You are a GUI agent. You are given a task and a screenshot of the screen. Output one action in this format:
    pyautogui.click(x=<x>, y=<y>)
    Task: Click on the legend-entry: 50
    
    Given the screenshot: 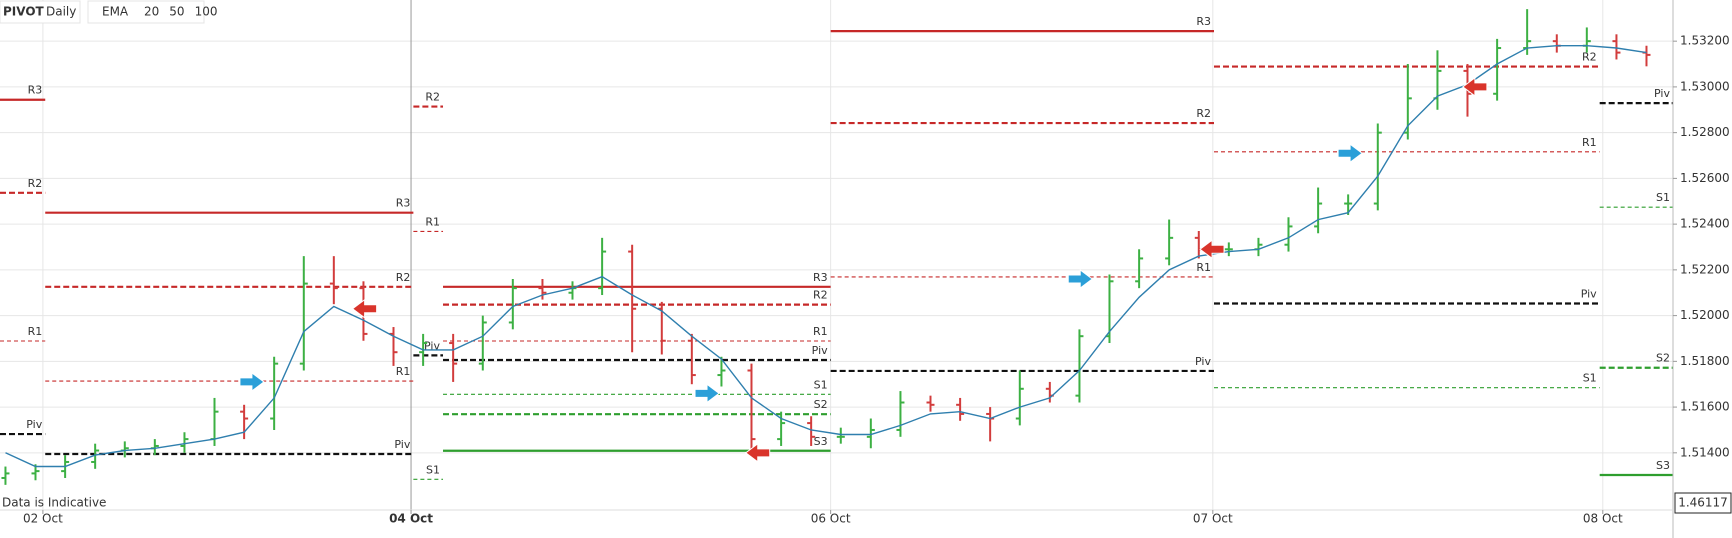 What is the action you would take?
    pyautogui.click(x=176, y=12)
    